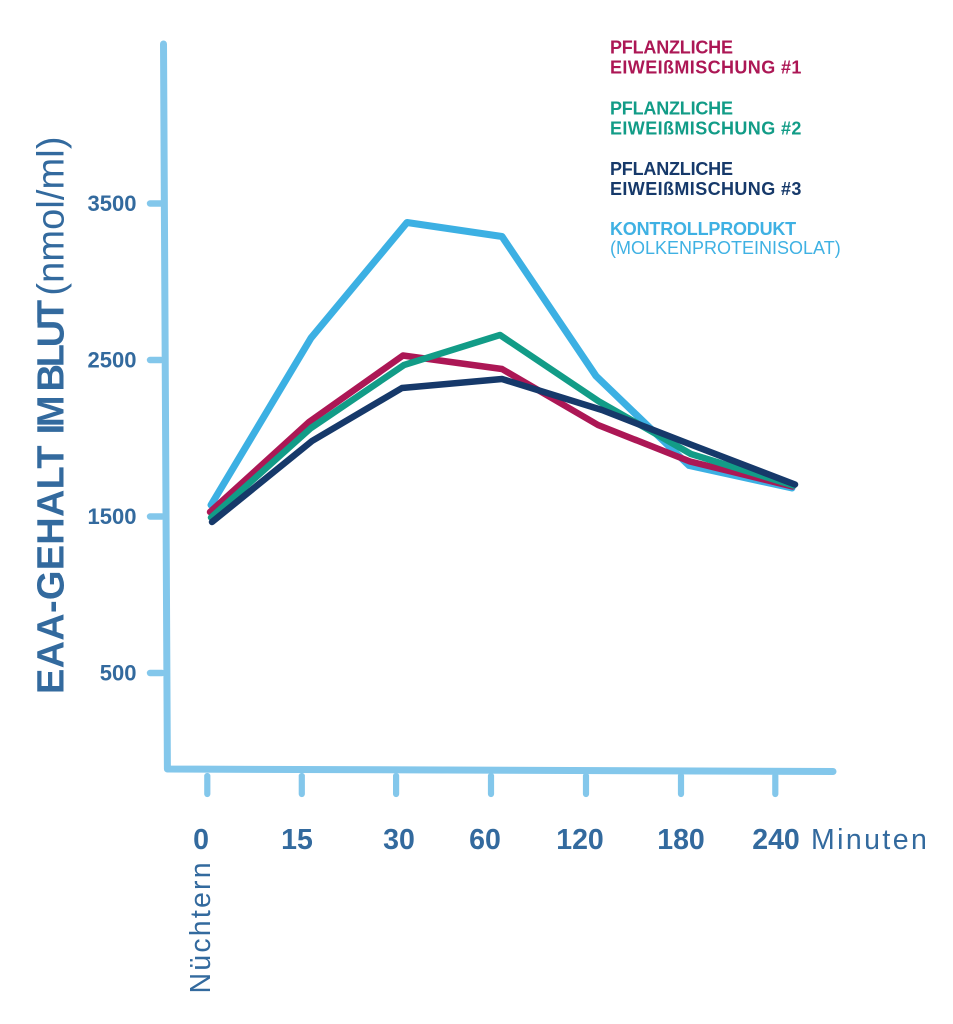  Describe the element at coordinates (201, 840) in the screenshot. I see `svg-text: 0` at that location.